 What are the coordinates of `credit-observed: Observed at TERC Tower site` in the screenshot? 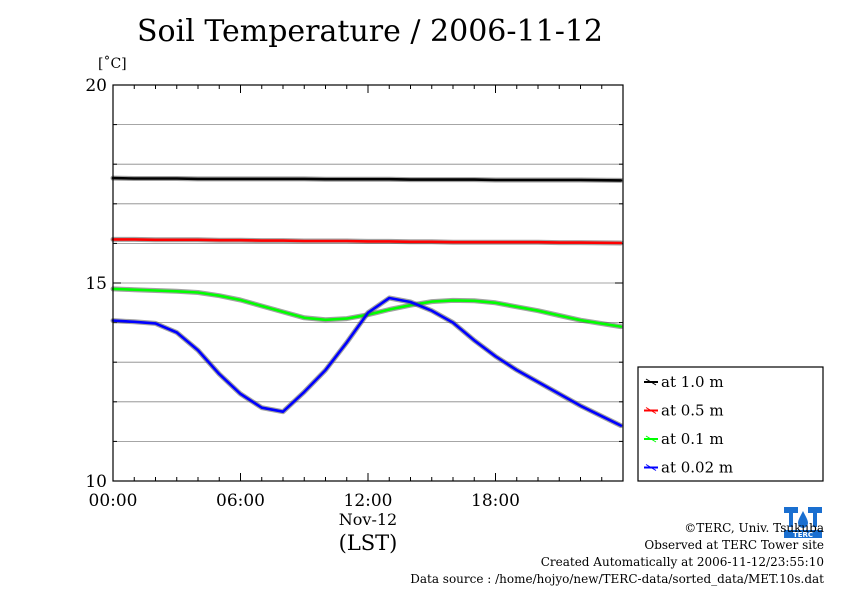 It's located at (734, 545).